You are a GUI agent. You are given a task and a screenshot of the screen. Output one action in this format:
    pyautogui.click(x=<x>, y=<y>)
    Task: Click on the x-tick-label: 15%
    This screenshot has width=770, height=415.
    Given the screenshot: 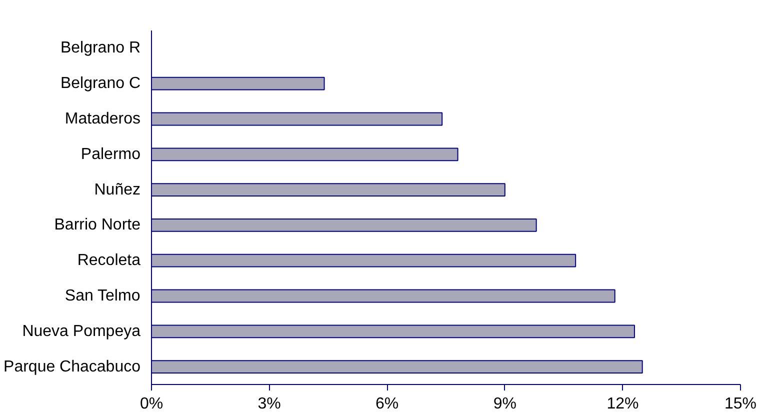 What is the action you would take?
    pyautogui.click(x=740, y=404)
    